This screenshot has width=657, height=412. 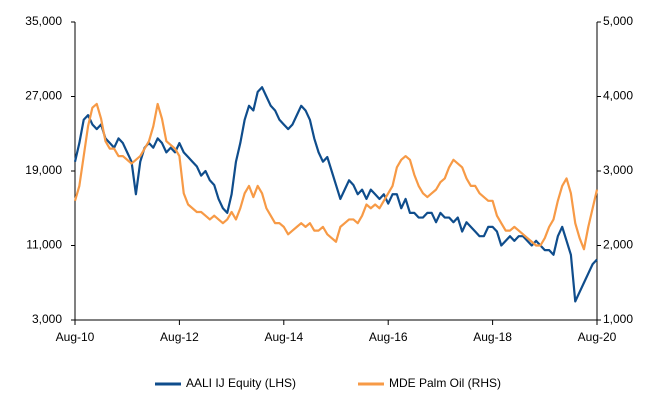 I want to click on legend-label: MDE Palm Oil (RHS), so click(x=445, y=383).